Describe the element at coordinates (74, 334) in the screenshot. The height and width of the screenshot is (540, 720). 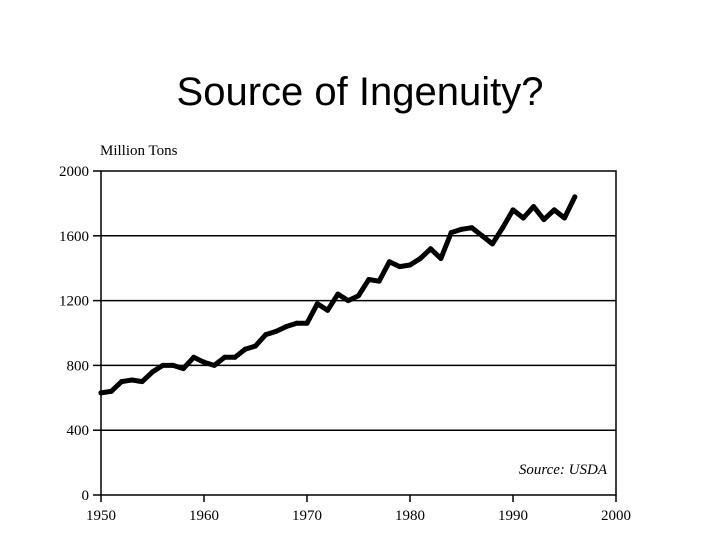
I see `y-tick-labels: 0 400 800 1200 1600 2000` at that location.